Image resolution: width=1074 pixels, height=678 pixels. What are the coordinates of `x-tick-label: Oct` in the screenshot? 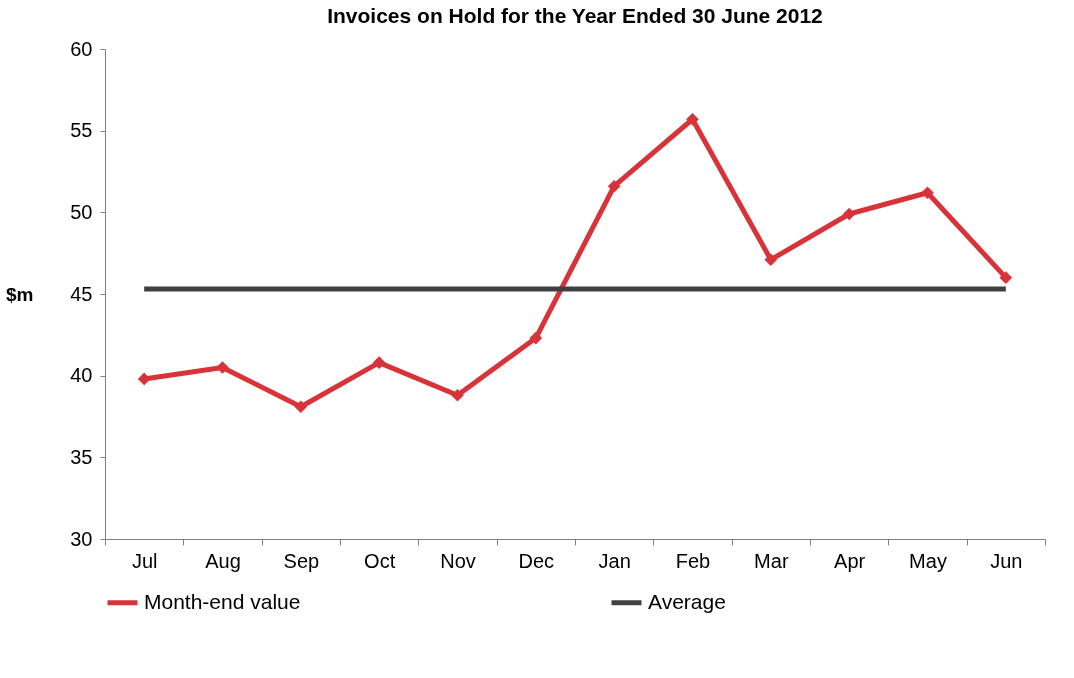 It's located at (380, 560).